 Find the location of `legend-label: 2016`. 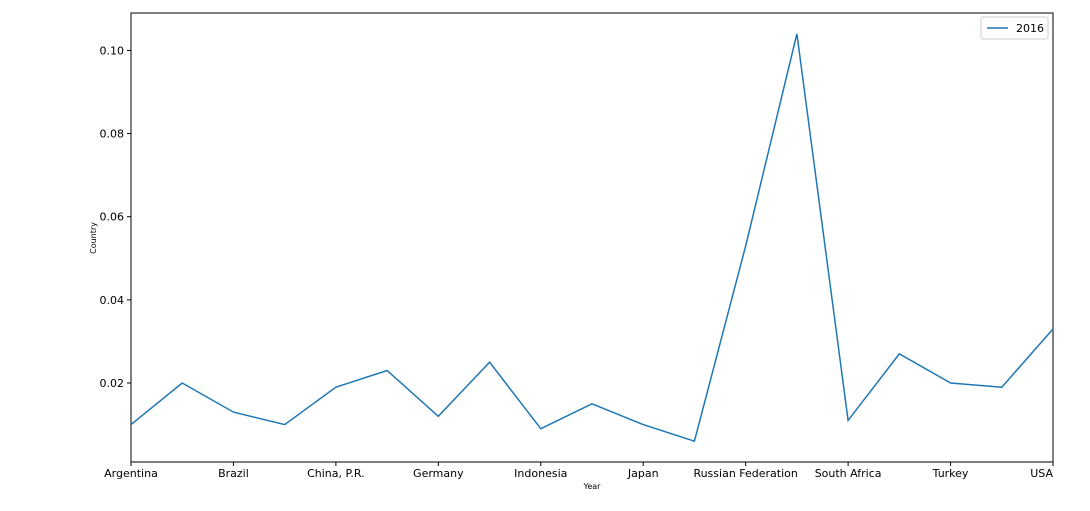

legend-label: 2016 is located at coordinates (1030, 28).